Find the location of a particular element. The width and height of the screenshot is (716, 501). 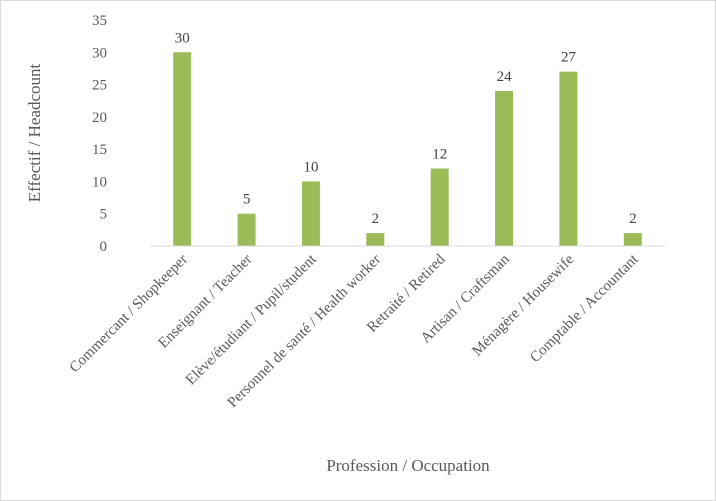

y-tick-label: 5 is located at coordinates (104, 215).